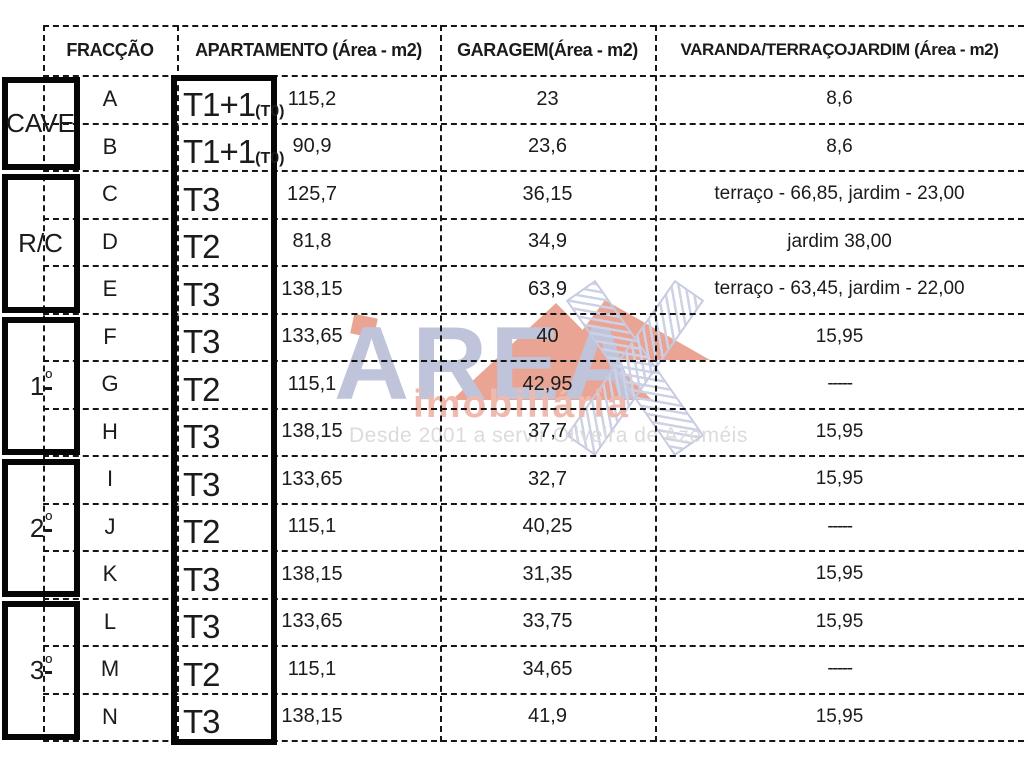  What do you see at coordinates (547, 146) in the screenshot?
I see `garage-area-cell: 23,6` at bounding box center [547, 146].